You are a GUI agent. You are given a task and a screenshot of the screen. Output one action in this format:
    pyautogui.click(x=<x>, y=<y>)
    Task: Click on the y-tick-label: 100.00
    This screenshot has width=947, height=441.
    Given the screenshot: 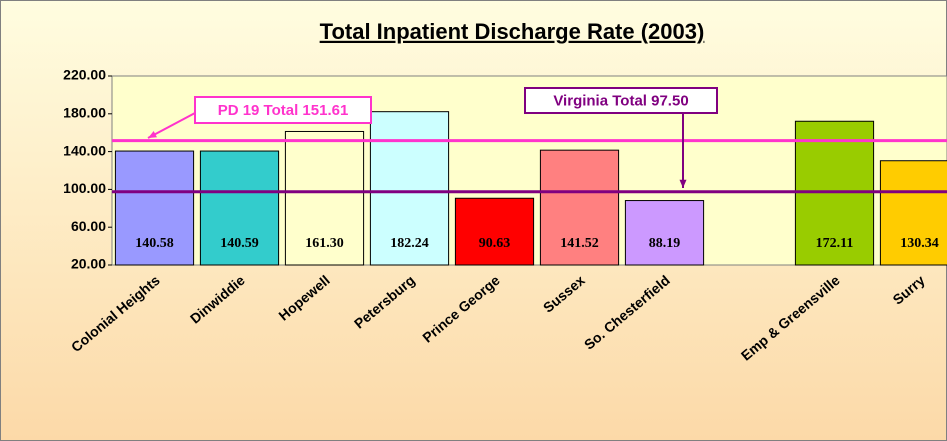 What is the action you would take?
    pyautogui.click(x=84, y=188)
    